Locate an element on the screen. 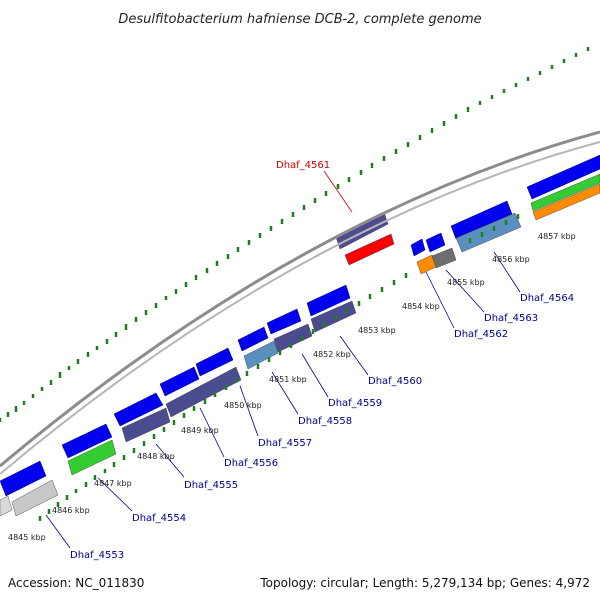 The width and height of the screenshot is (600, 600). kbp-label: 4847 kbp is located at coordinates (113, 483).